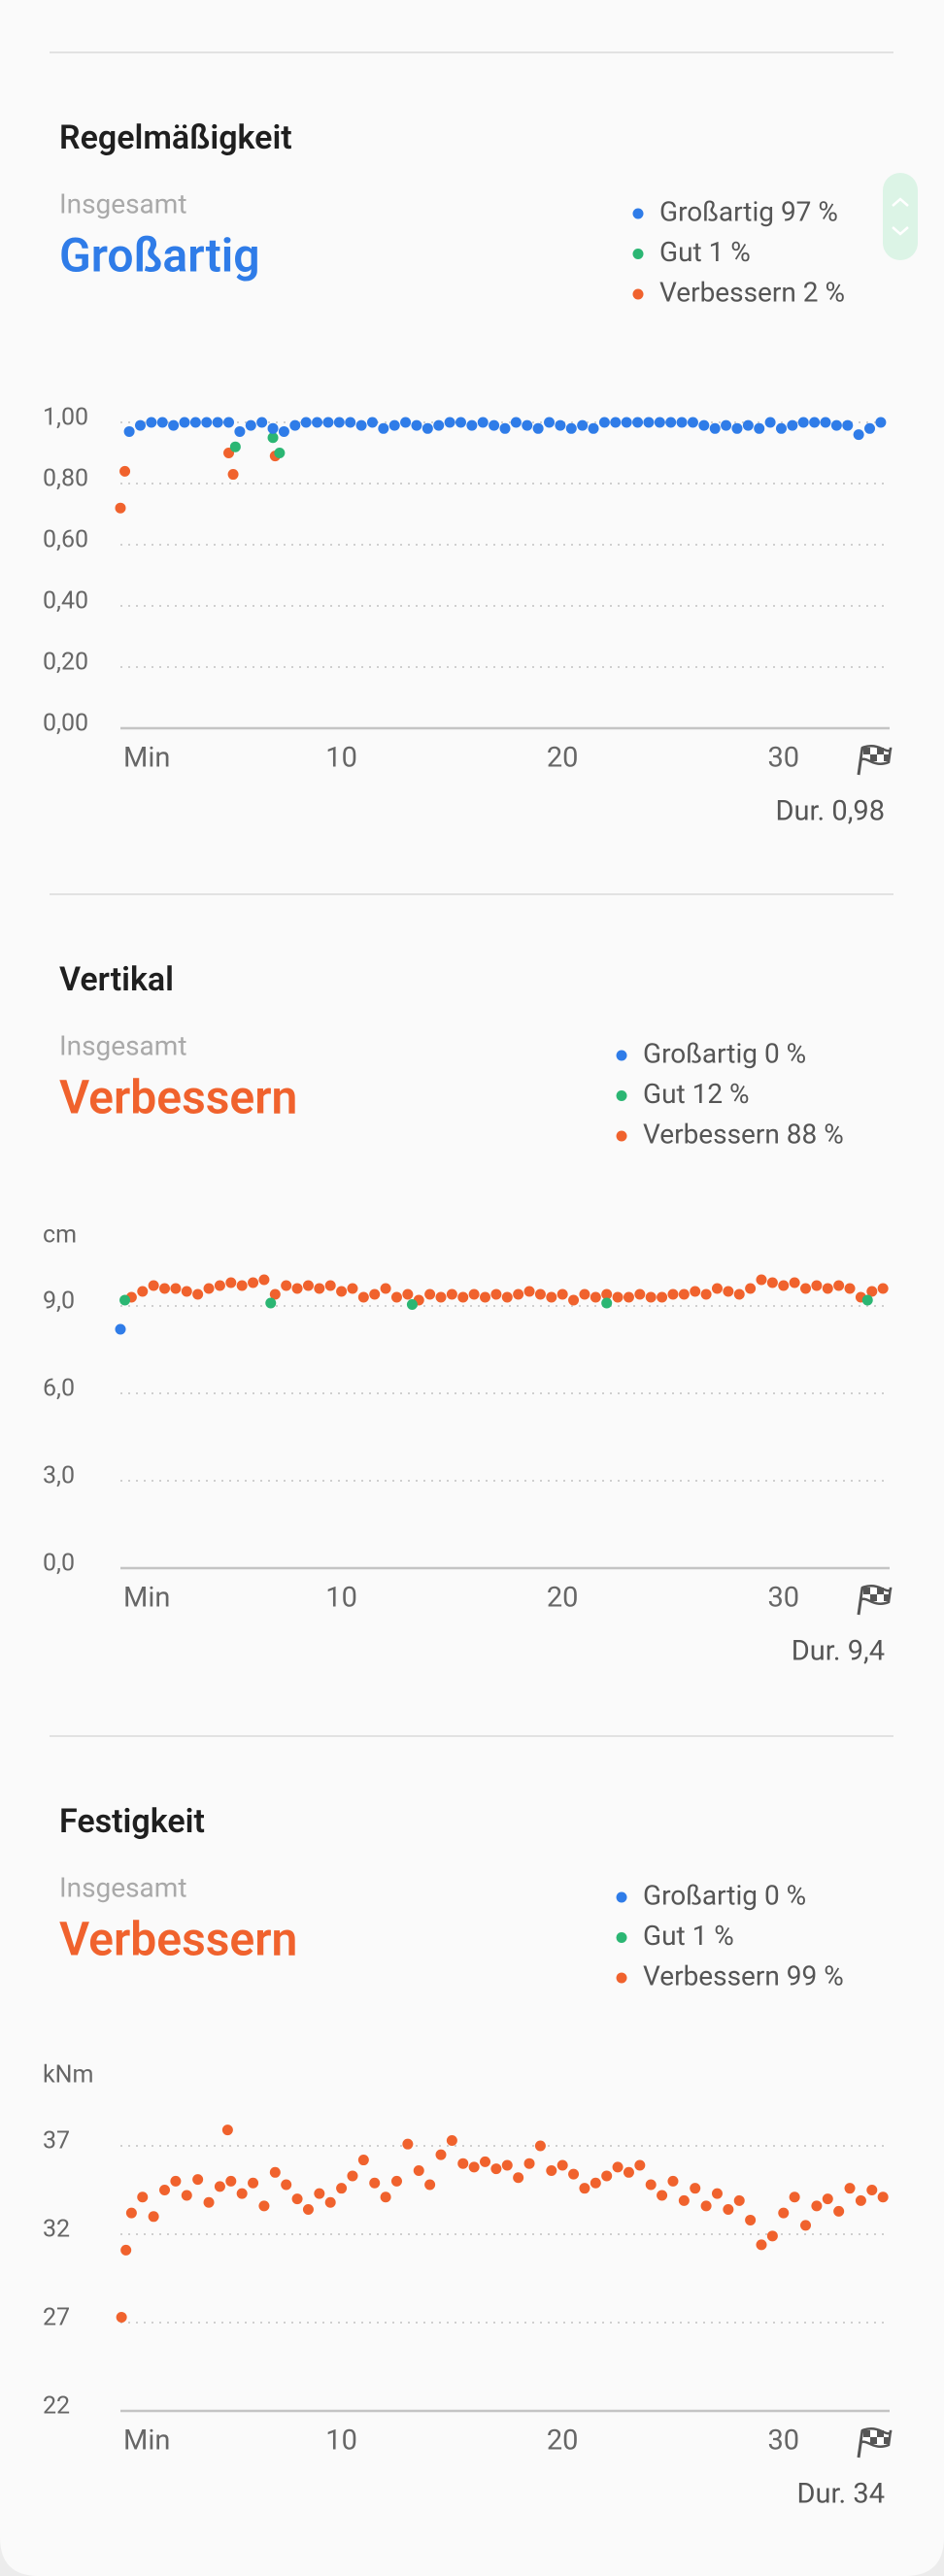 The height and width of the screenshot is (2576, 944). Describe the element at coordinates (123, 1887) in the screenshot. I see `overall-label: Insgesamt` at that location.